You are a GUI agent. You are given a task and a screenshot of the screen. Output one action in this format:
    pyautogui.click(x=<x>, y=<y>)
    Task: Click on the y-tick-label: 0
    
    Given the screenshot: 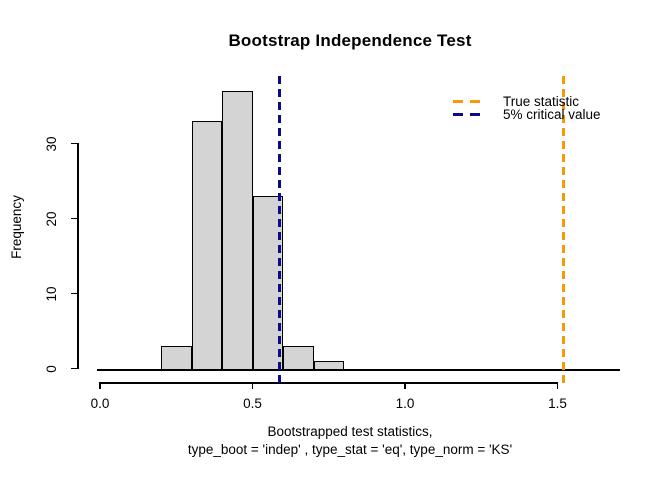 What is the action you would take?
    pyautogui.click(x=51, y=368)
    